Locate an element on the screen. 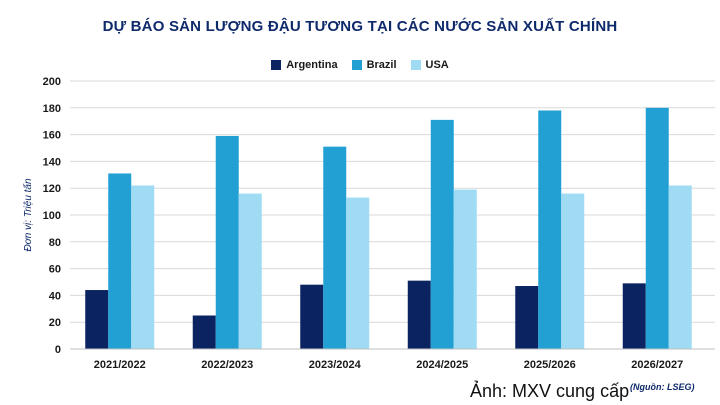  bar-argentina-2024/2025 is located at coordinates (419, 314).